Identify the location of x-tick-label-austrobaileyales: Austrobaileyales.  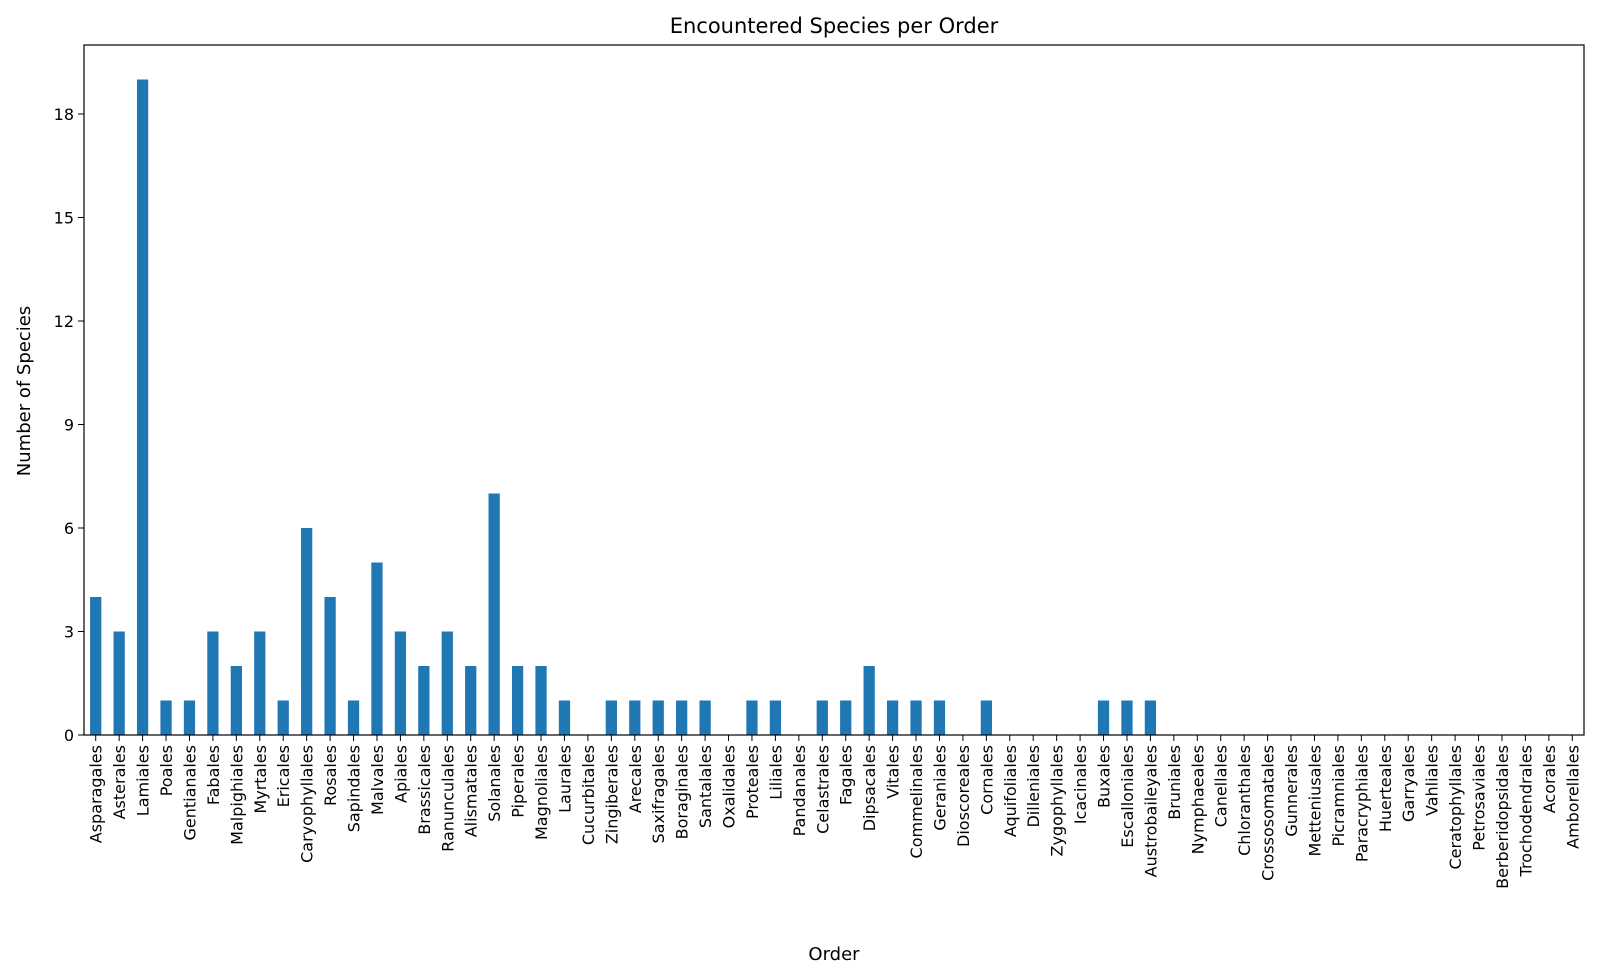
(1150, 811).